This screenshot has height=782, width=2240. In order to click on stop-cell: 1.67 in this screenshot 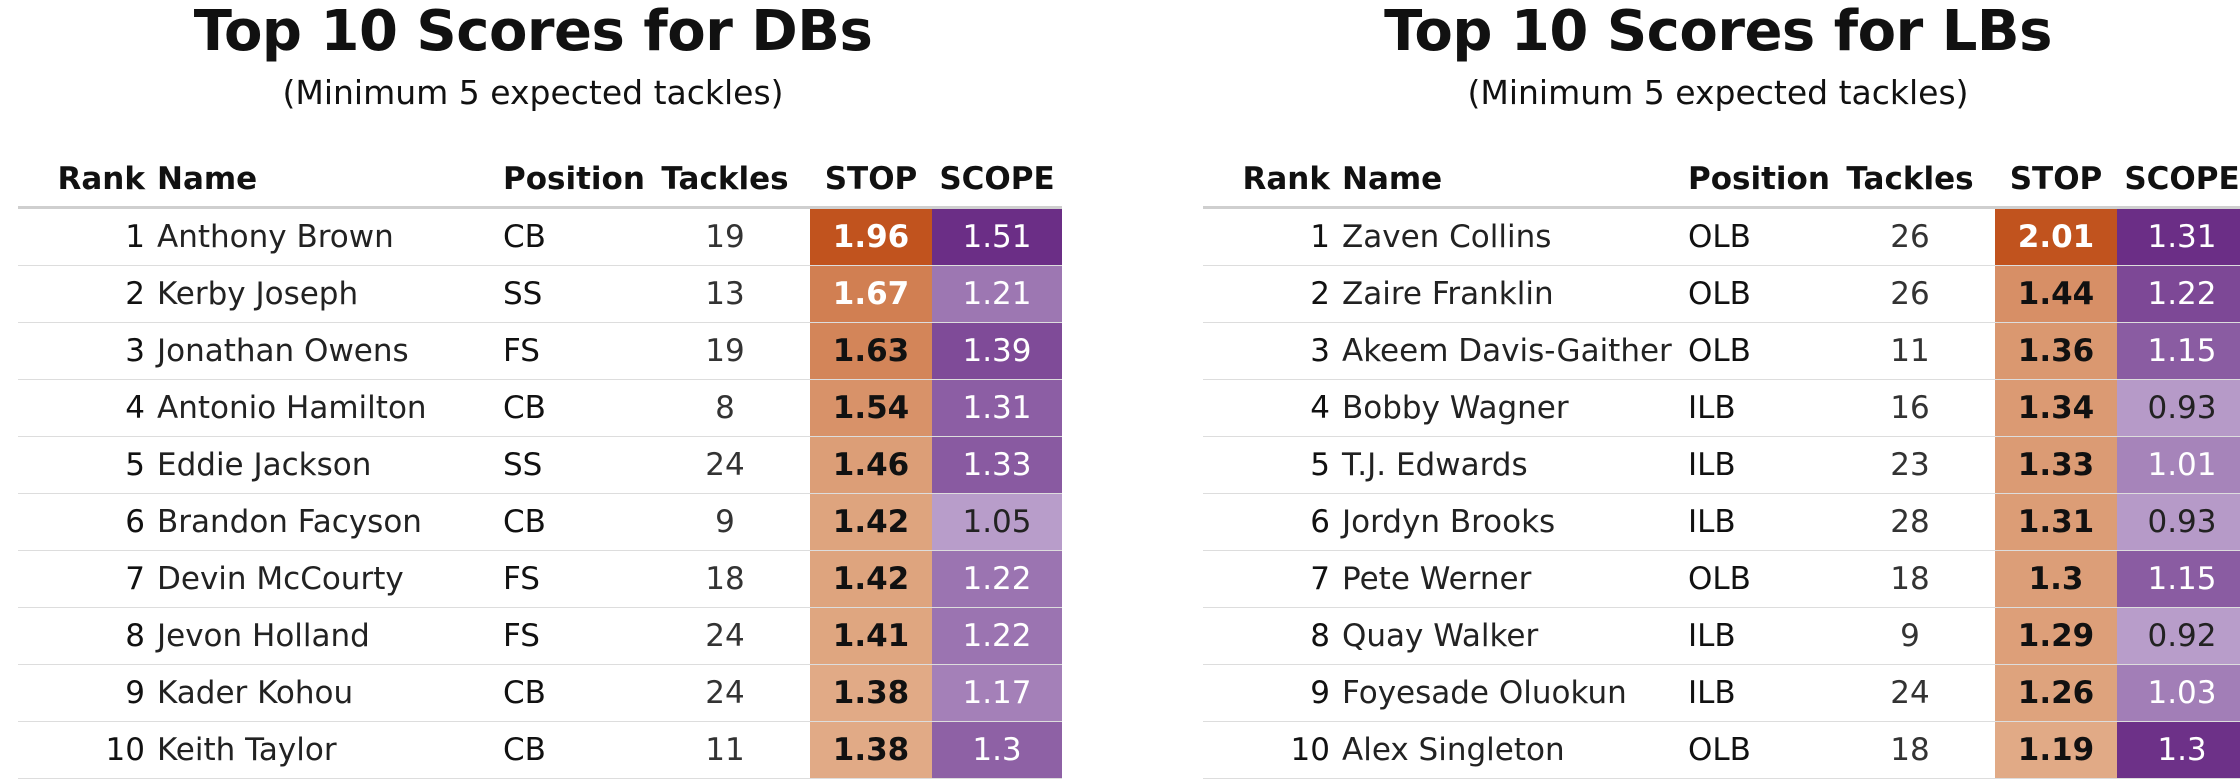, I will do `click(871, 294)`.